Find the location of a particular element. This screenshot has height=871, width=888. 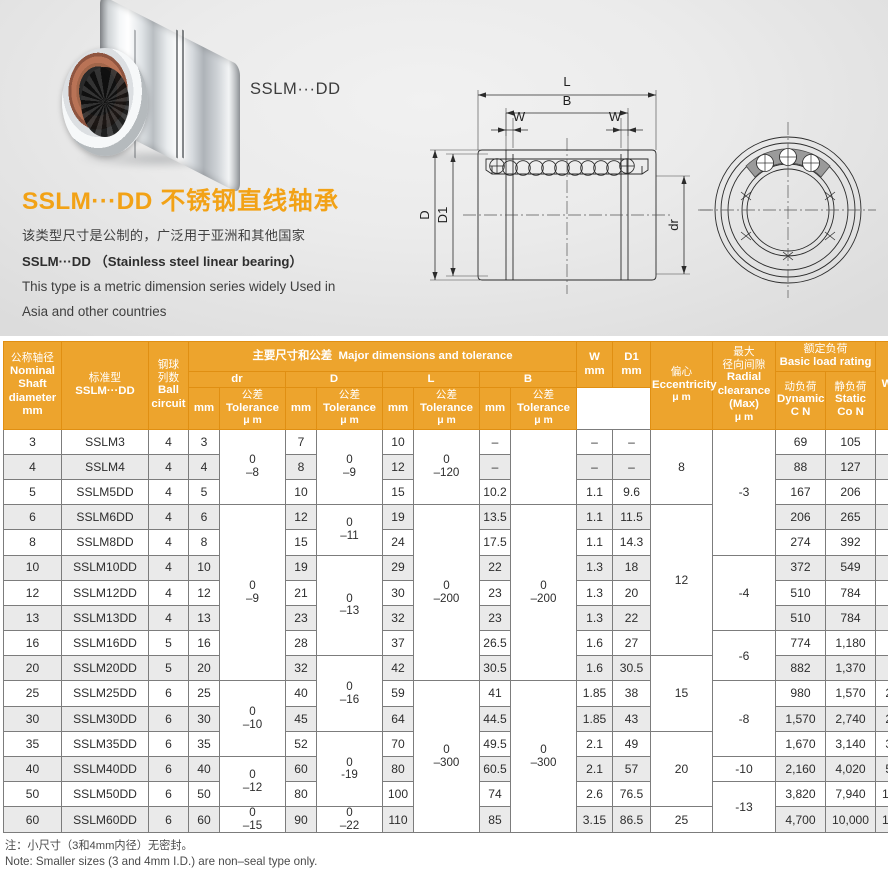

cell-D1: 43 is located at coordinates (632, 718).